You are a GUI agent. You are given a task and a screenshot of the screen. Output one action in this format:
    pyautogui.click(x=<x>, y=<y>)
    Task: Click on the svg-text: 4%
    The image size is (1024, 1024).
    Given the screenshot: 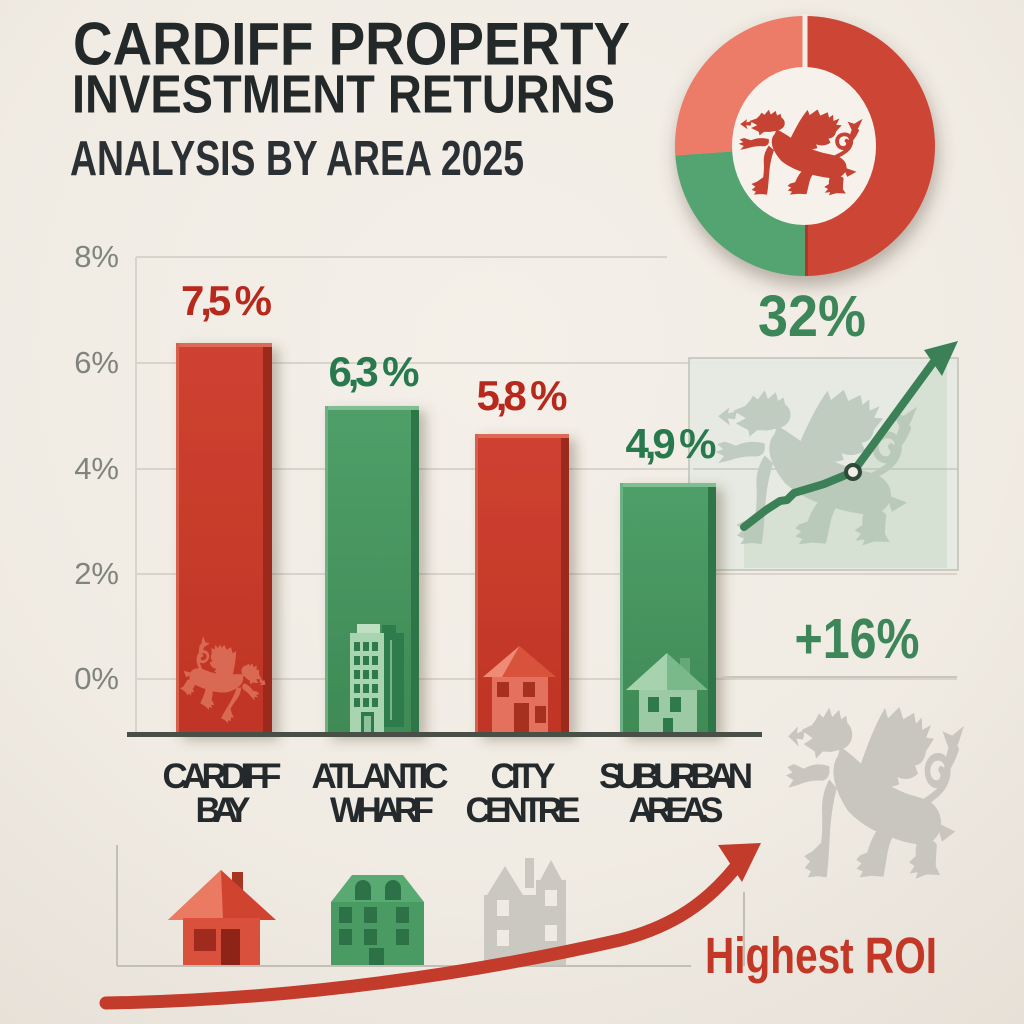 What is the action you would take?
    pyautogui.click(x=96, y=468)
    